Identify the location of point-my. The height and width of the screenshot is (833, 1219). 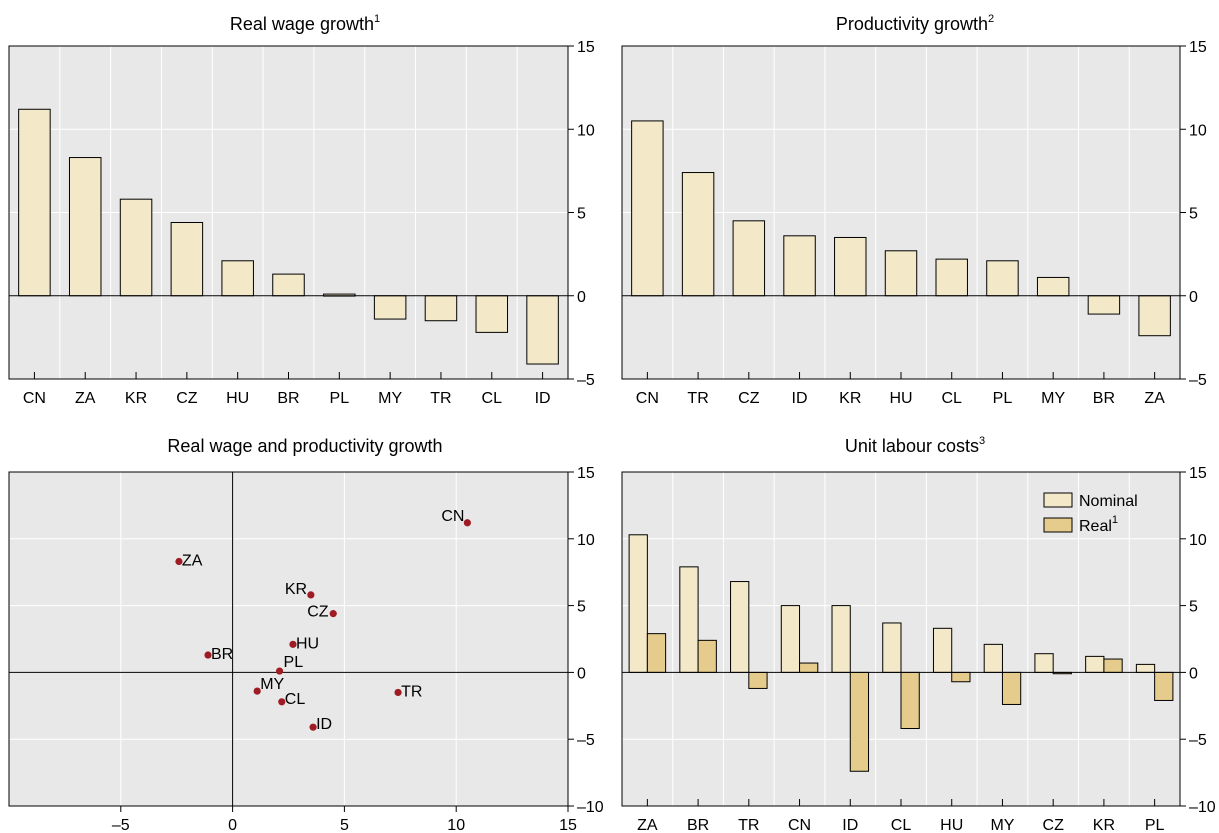
(257, 691).